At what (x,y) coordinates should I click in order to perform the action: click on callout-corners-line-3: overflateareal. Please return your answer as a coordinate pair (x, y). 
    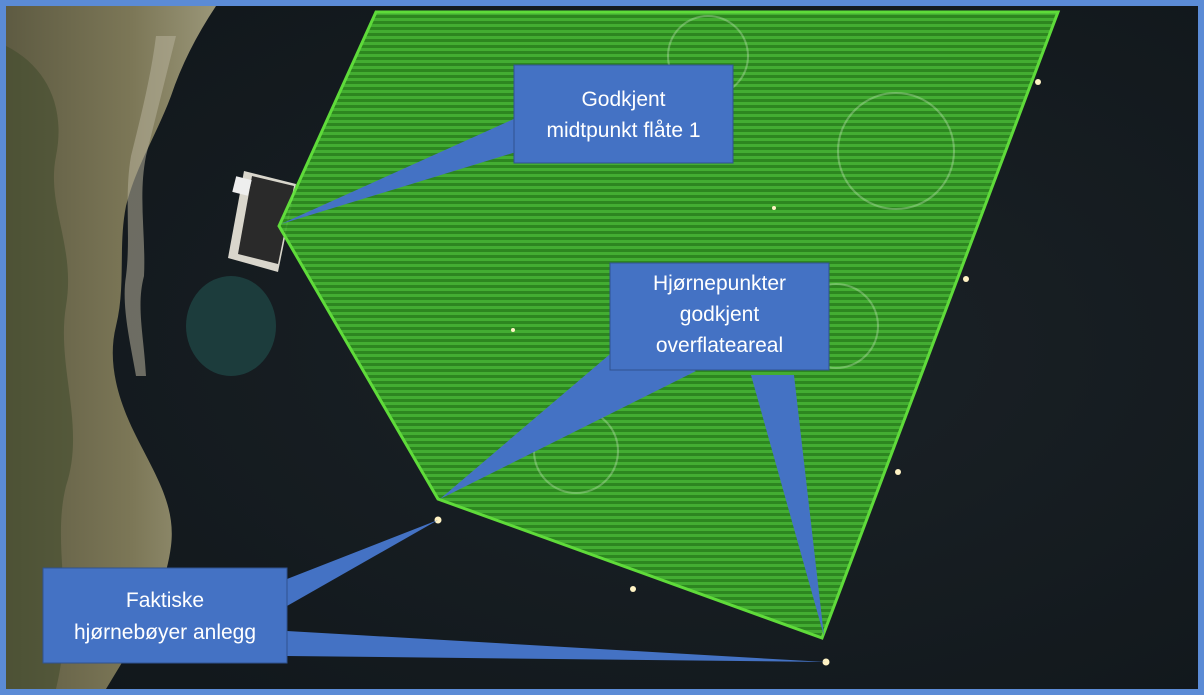
    Looking at the image, I should click on (719, 345).